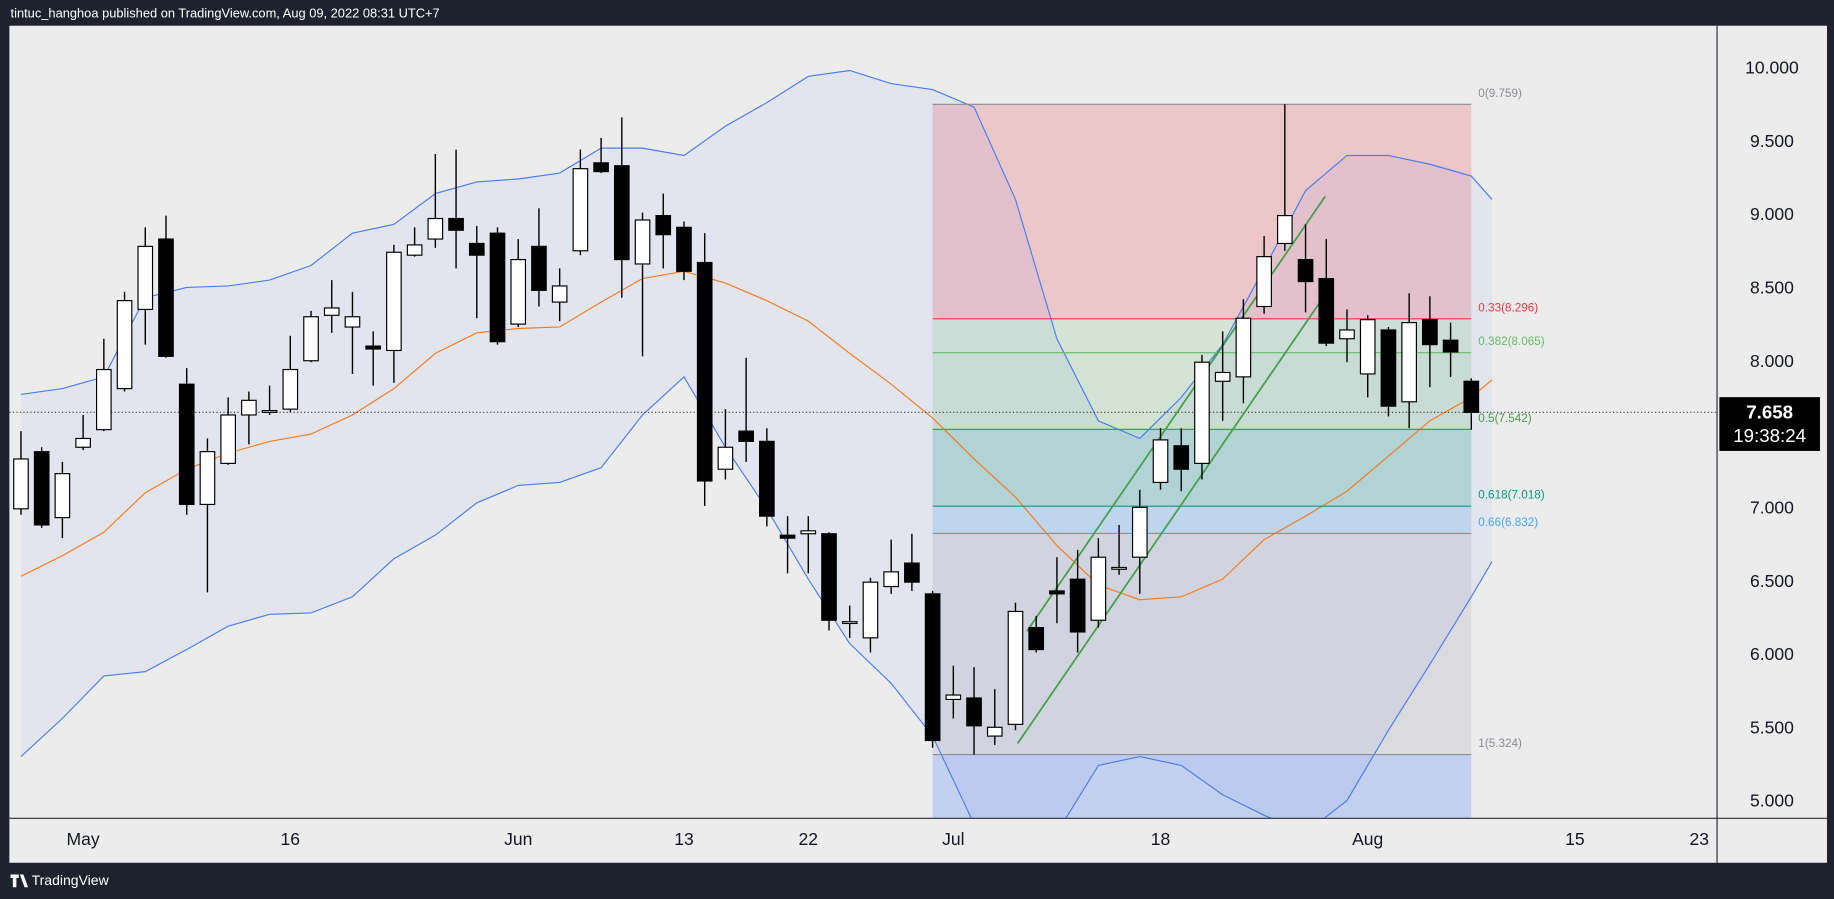 This screenshot has height=899, width=1834. I want to click on last-price-box, so click(1769, 424).